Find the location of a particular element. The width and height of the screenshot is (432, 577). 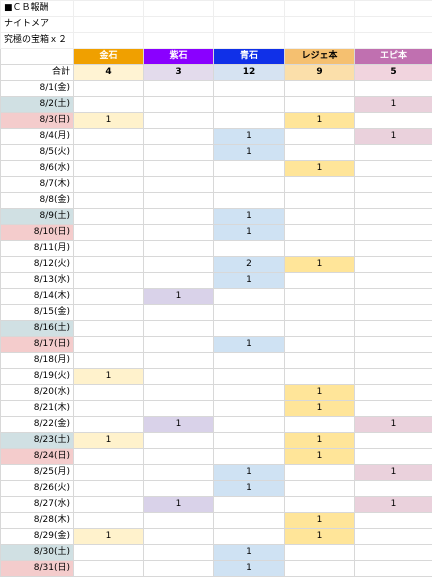

column-total: 12 is located at coordinates (249, 73).